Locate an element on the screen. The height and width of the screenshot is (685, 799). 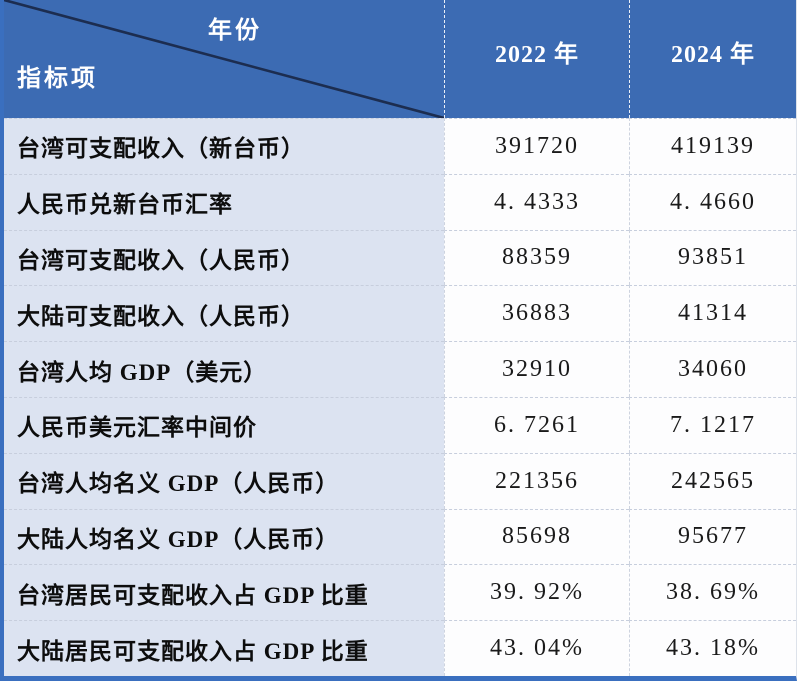
row-label-mainland-income-share-of-gdp: 大陆居民可支配收入占 GDP 比重 is located at coordinates (224, 648).